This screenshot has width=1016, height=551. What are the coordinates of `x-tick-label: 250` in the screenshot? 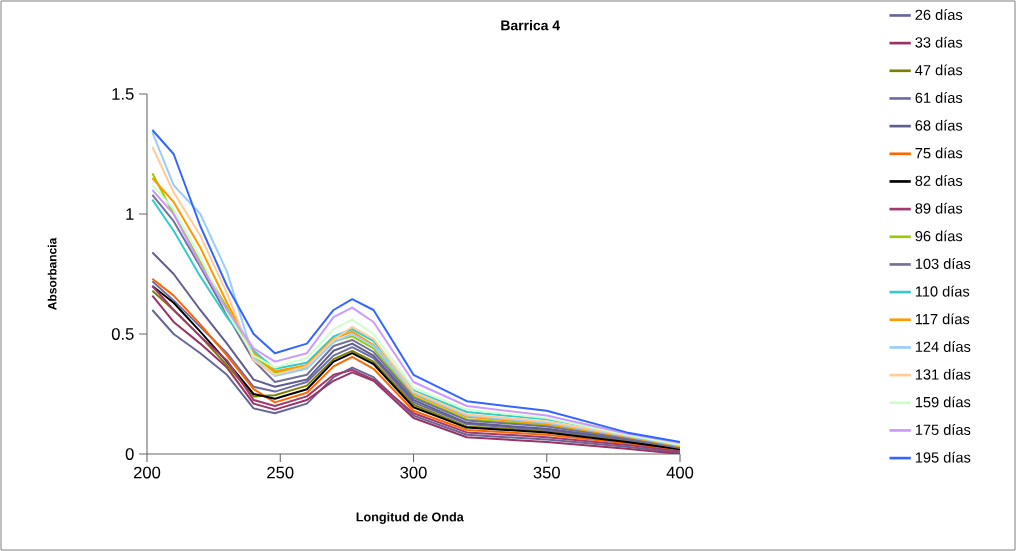 It's located at (280, 472).